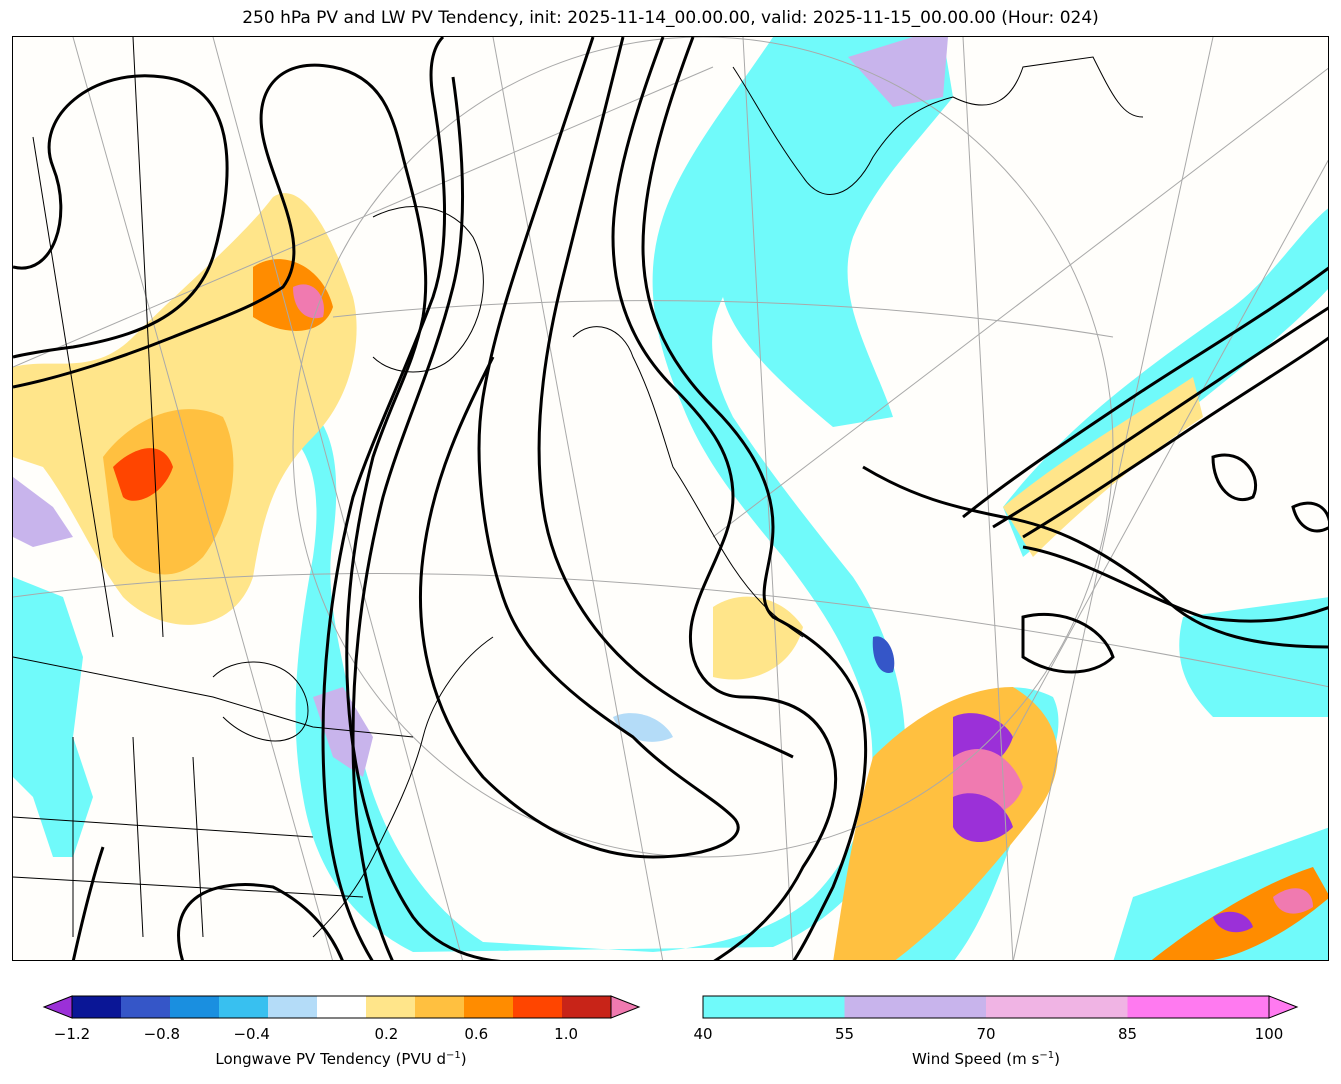 This screenshot has height=1084, width=1341. I want to click on pv-tendency-colorbar, so click(341, 1007).